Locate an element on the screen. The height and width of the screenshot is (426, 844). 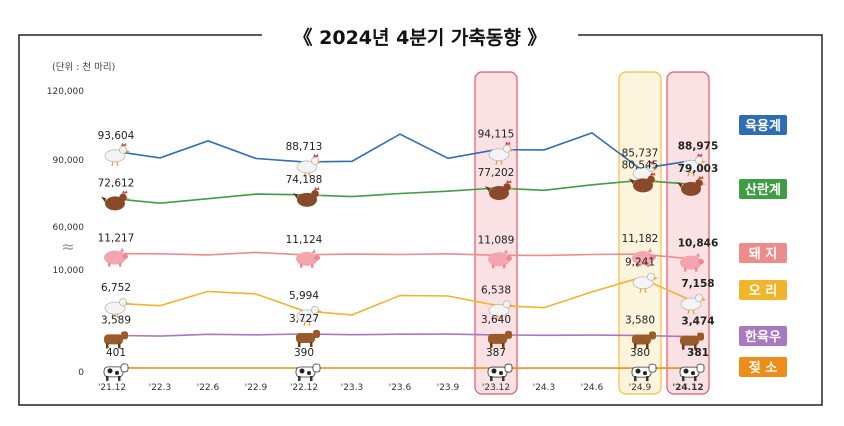
chart-title: 《 2024년 4분기 가축동향 》 is located at coordinates (420, 37).